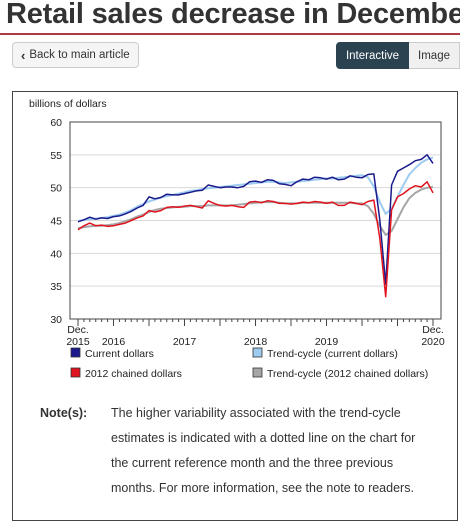 Image resolution: width=460 pixels, height=521 pixels. Describe the element at coordinates (372, 55) in the screenshot. I see `tab-interactive: Interactive` at that location.